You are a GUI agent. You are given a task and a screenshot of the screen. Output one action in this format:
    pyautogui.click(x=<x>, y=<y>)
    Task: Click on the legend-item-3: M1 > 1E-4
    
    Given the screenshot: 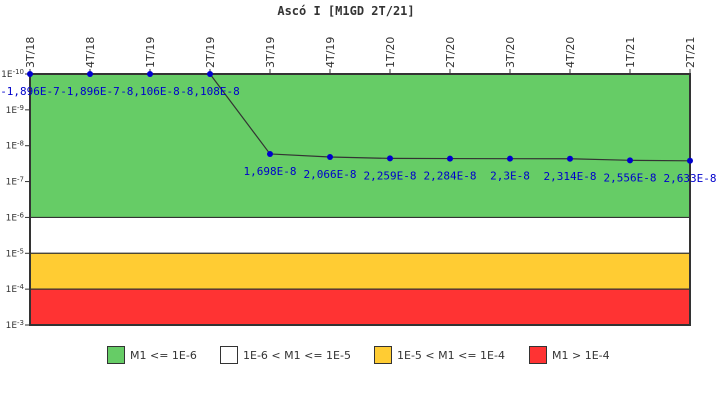 What is the action you would take?
    pyautogui.click(x=569, y=355)
    